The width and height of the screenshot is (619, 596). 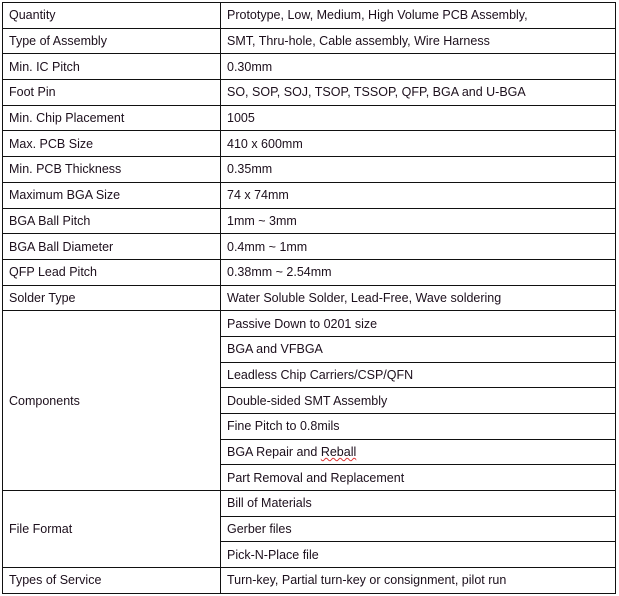 What do you see at coordinates (111, 401) in the screenshot?
I see `row-label: Components` at bounding box center [111, 401].